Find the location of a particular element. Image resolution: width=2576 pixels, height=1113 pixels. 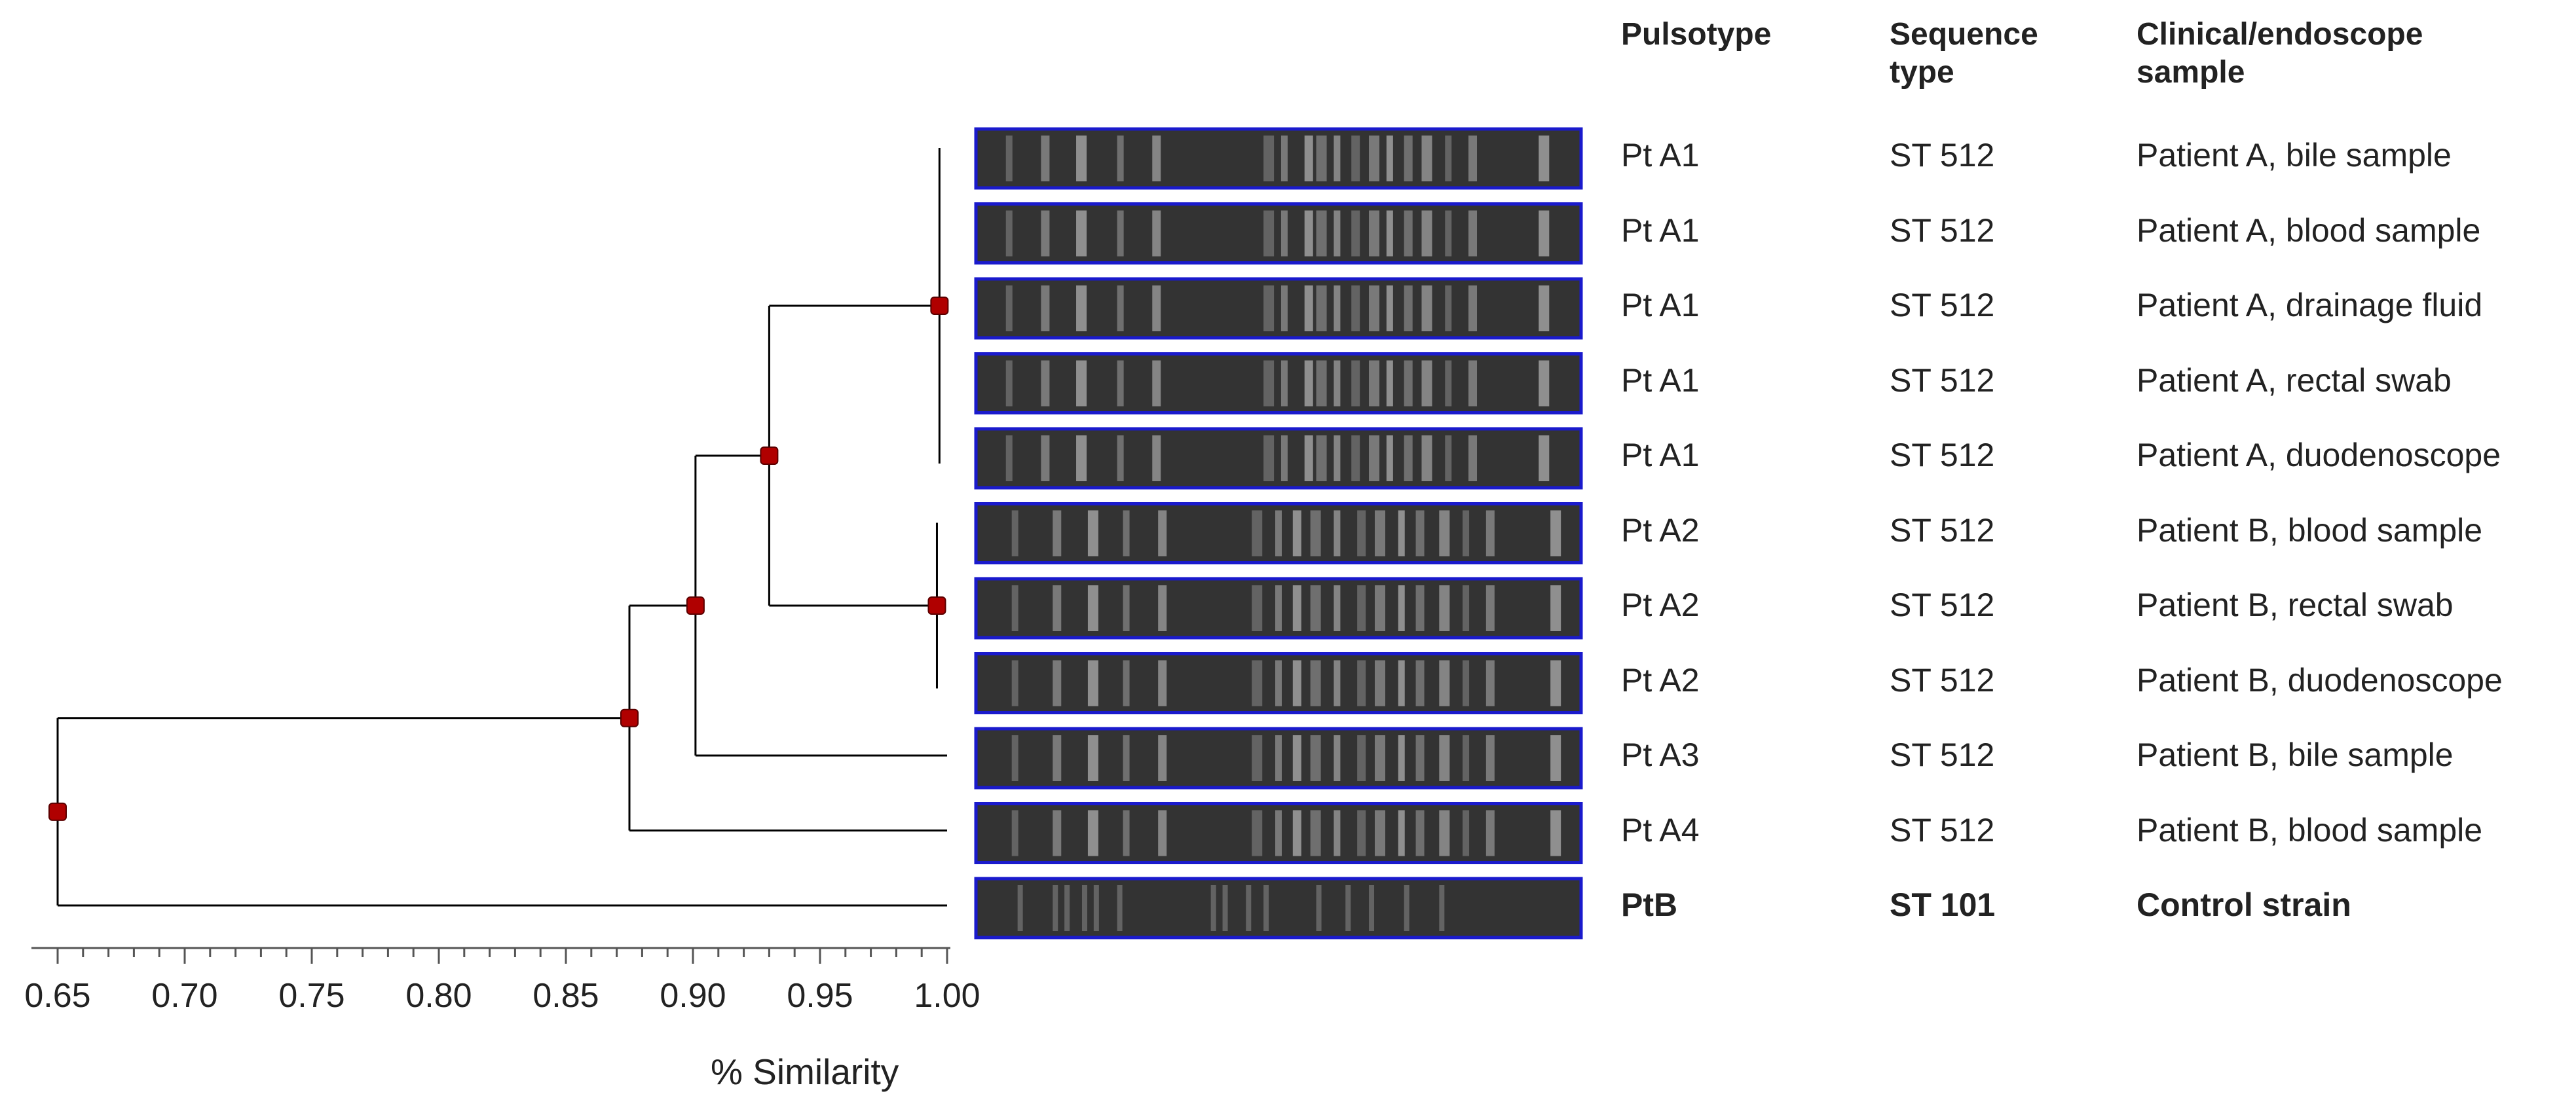

row-7-pulsotype: Pt A2 is located at coordinates (1660, 605).